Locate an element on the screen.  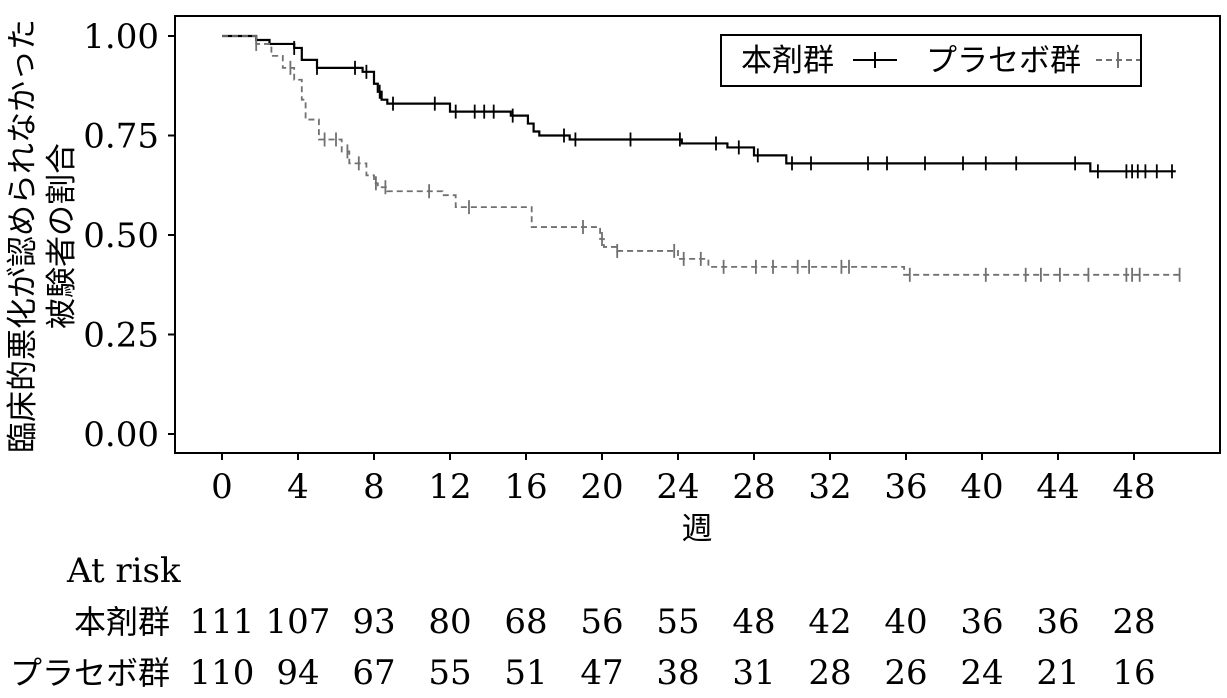
at-risk-value-placebo: 110 is located at coordinates (222, 673).